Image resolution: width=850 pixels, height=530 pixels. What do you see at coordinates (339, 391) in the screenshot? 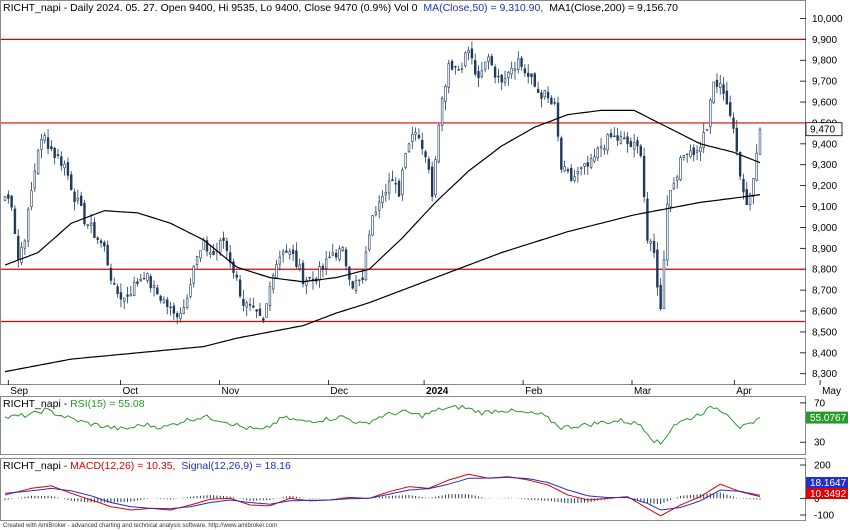
I see `x-axis-label: Dec` at bounding box center [339, 391].